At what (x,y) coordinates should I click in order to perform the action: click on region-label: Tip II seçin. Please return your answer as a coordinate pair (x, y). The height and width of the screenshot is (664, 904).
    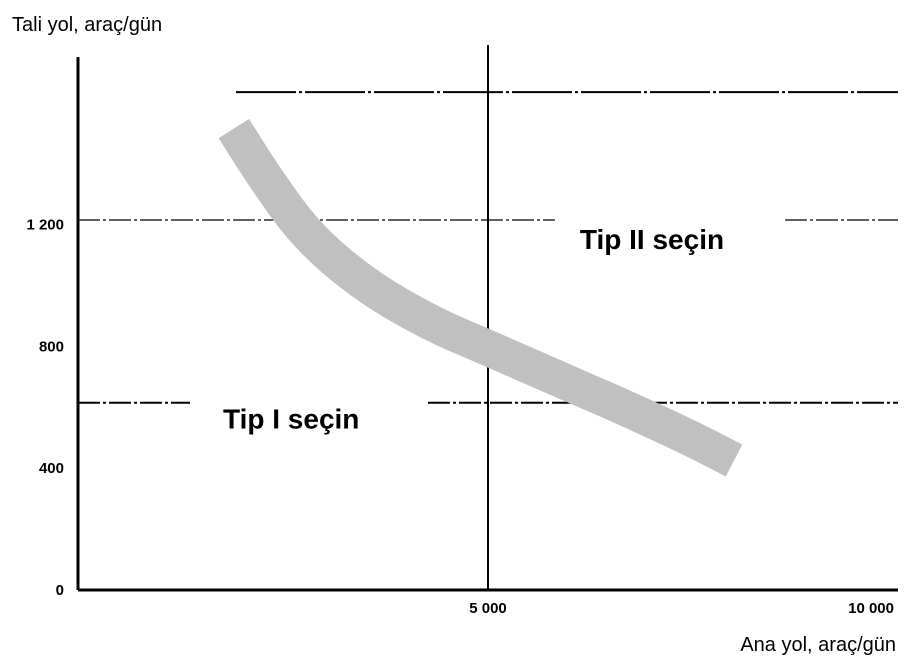
    Looking at the image, I should click on (652, 239).